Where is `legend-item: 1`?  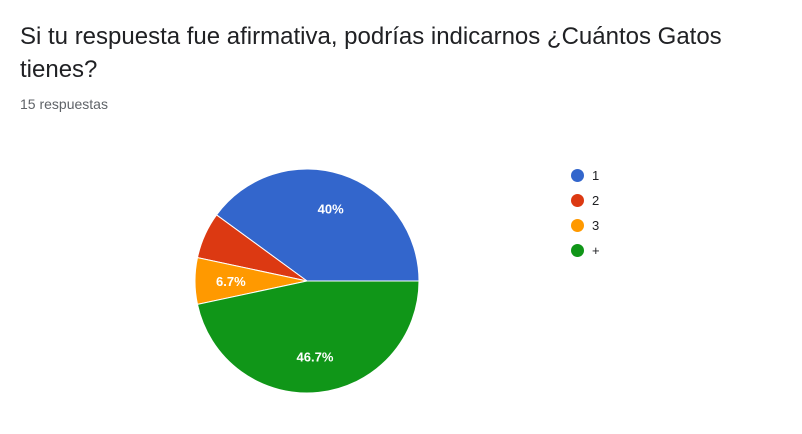 legend-item: 1 is located at coordinates (585, 175).